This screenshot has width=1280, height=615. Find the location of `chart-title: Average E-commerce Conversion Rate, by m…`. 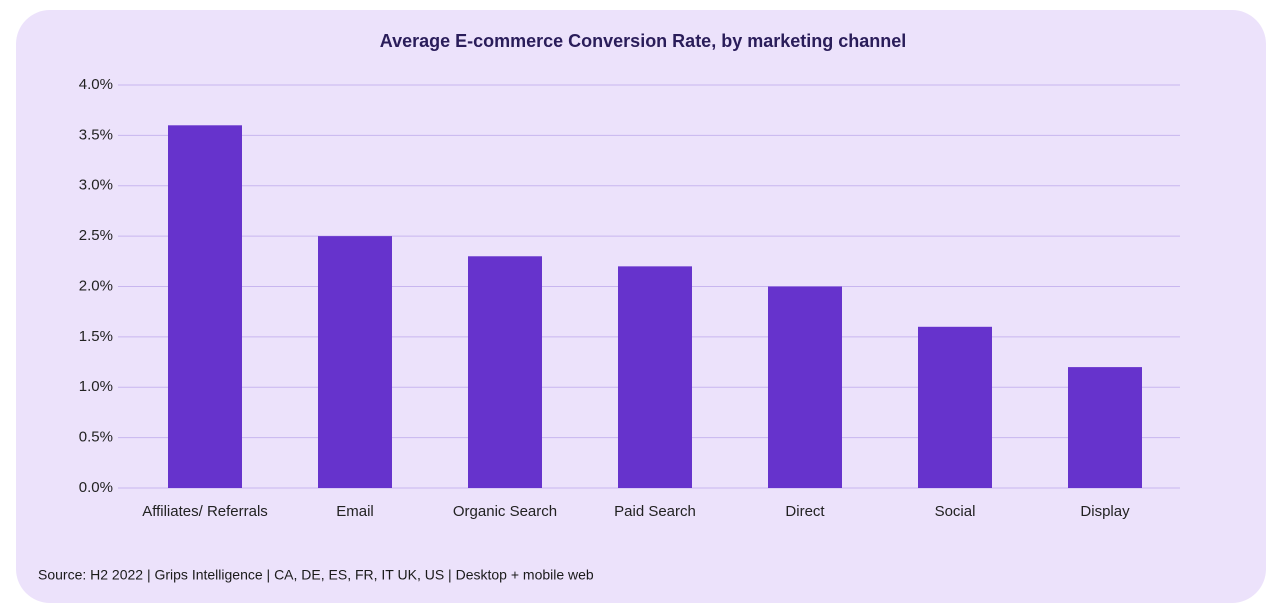

chart-title: Average E-commerce Conversion Rate, by m… is located at coordinates (643, 41).